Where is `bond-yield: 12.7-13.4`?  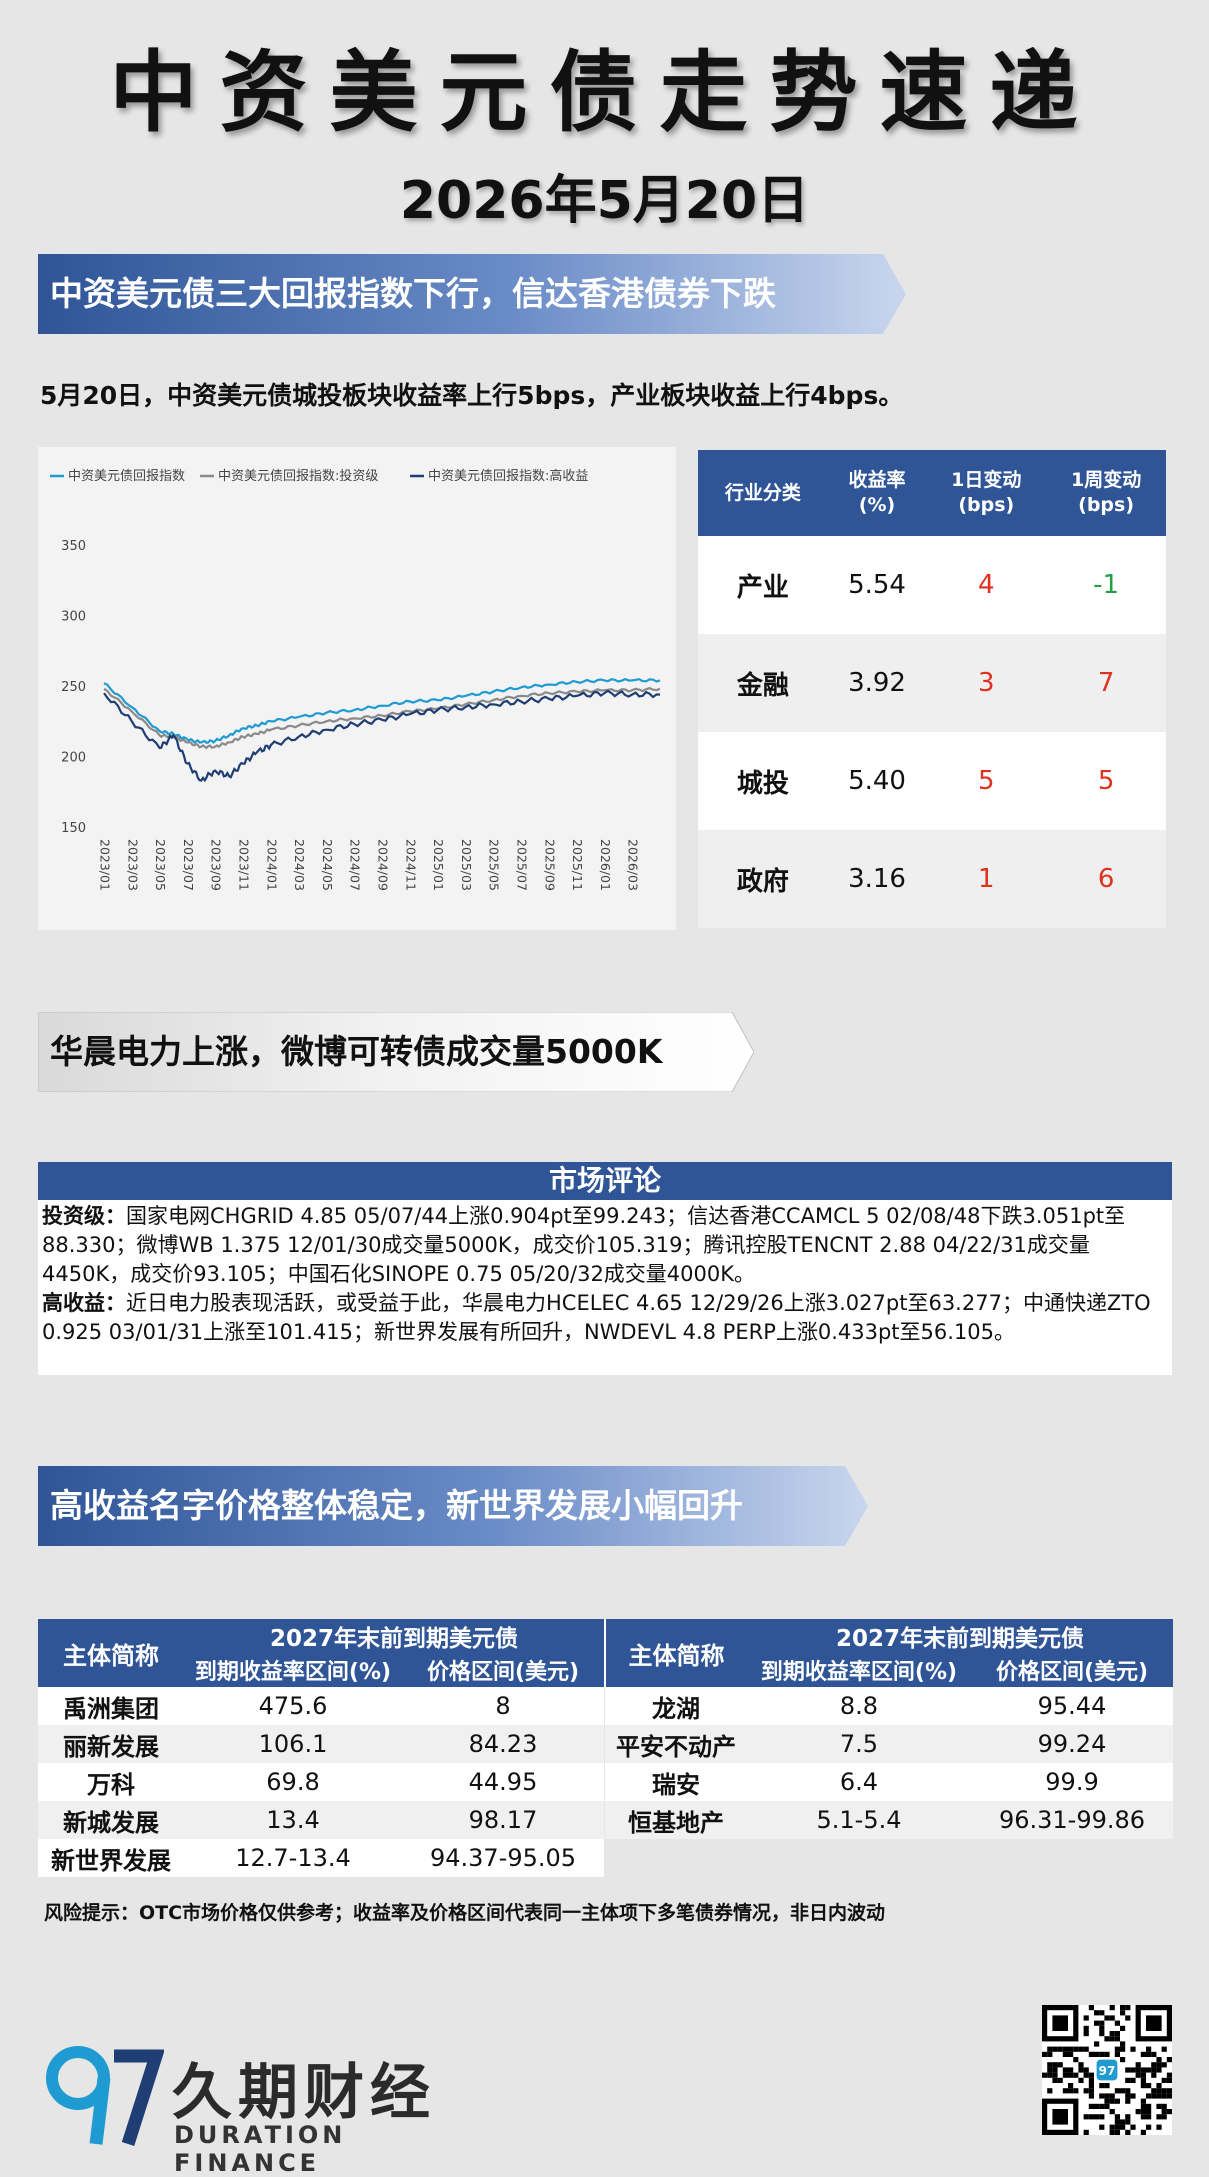
bond-yield: 12.7-13.4 is located at coordinates (293, 1858).